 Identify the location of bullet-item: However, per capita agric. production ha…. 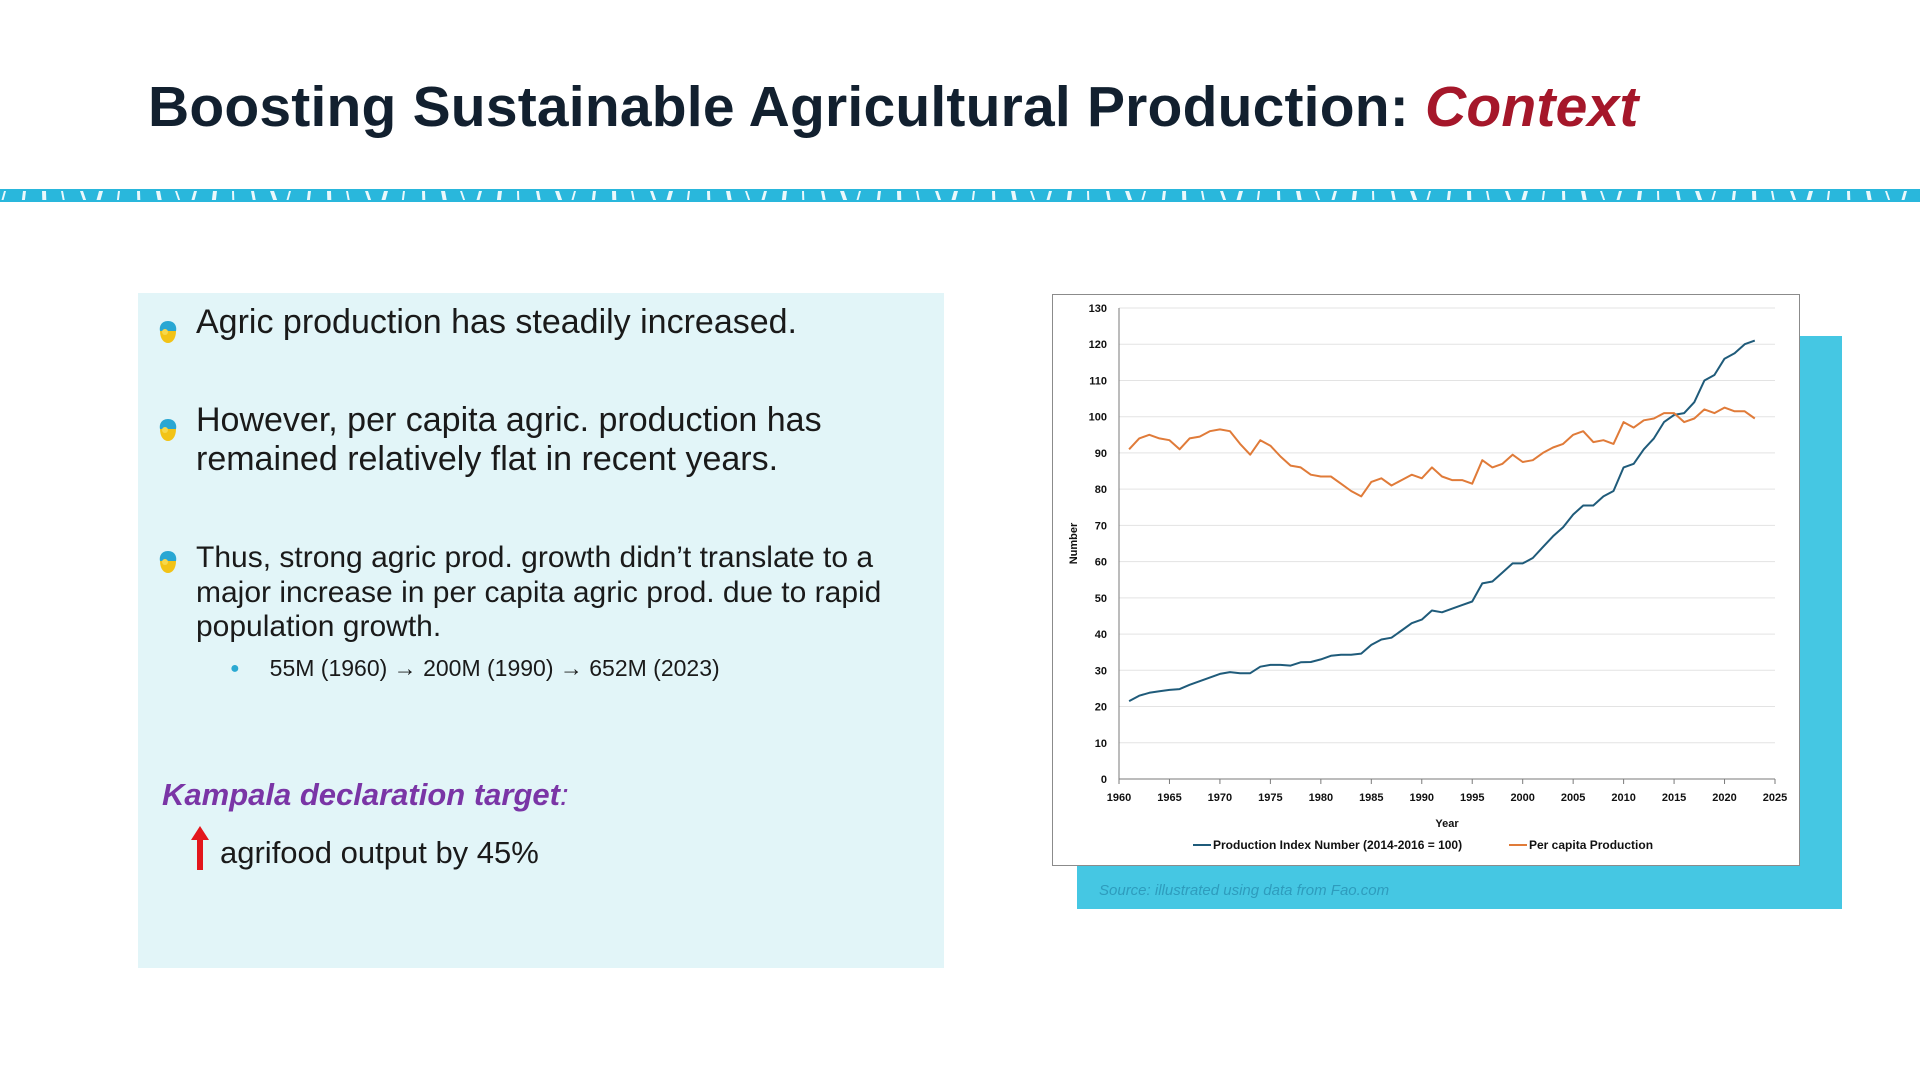
(547, 440).